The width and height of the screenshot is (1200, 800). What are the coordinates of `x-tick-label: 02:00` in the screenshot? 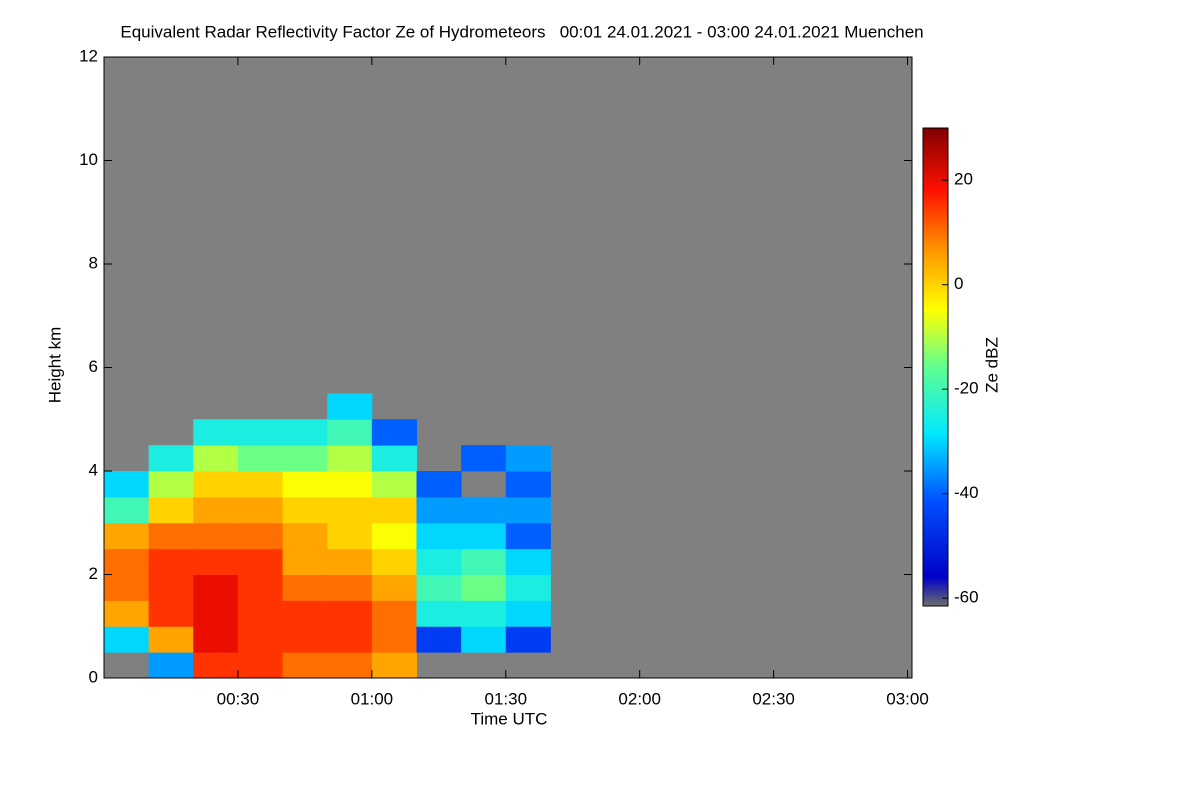 It's located at (639, 698).